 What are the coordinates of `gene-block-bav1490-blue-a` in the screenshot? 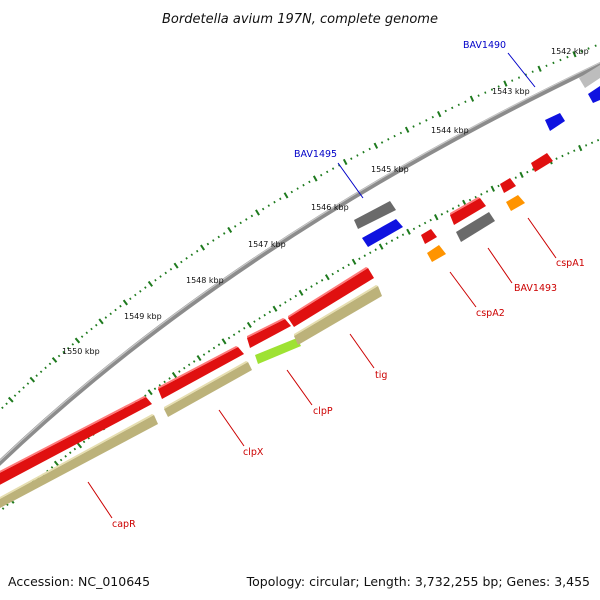 It's located at (555, 122).